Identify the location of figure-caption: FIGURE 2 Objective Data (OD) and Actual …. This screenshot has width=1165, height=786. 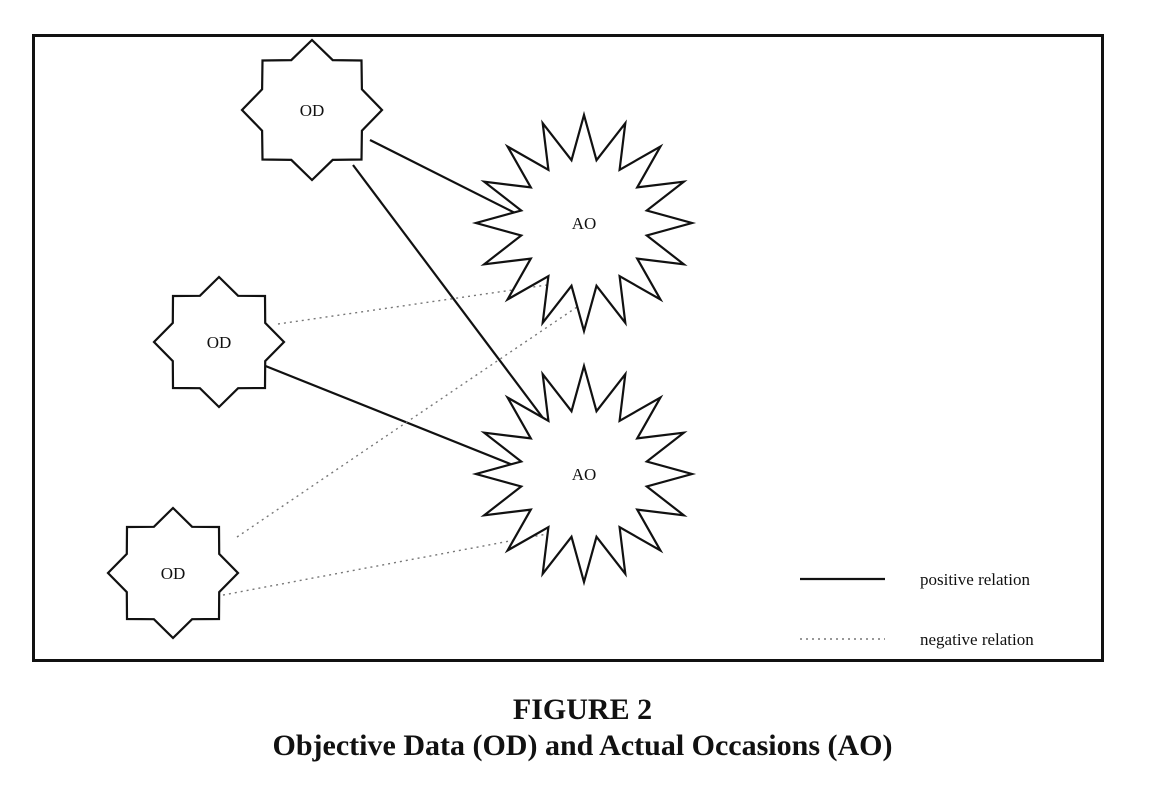
(582, 728).